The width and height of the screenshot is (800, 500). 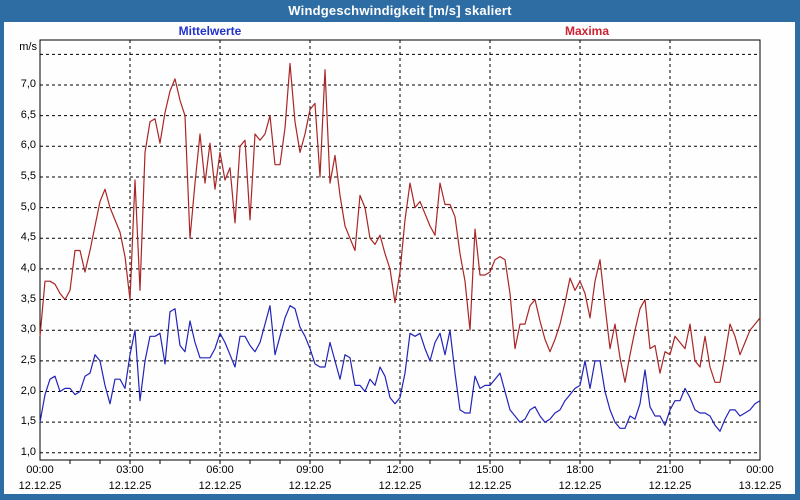 What do you see at coordinates (130, 470) in the screenshot?
I see `x-tick-time-label: 03:00` at bounding box center [130, 470].